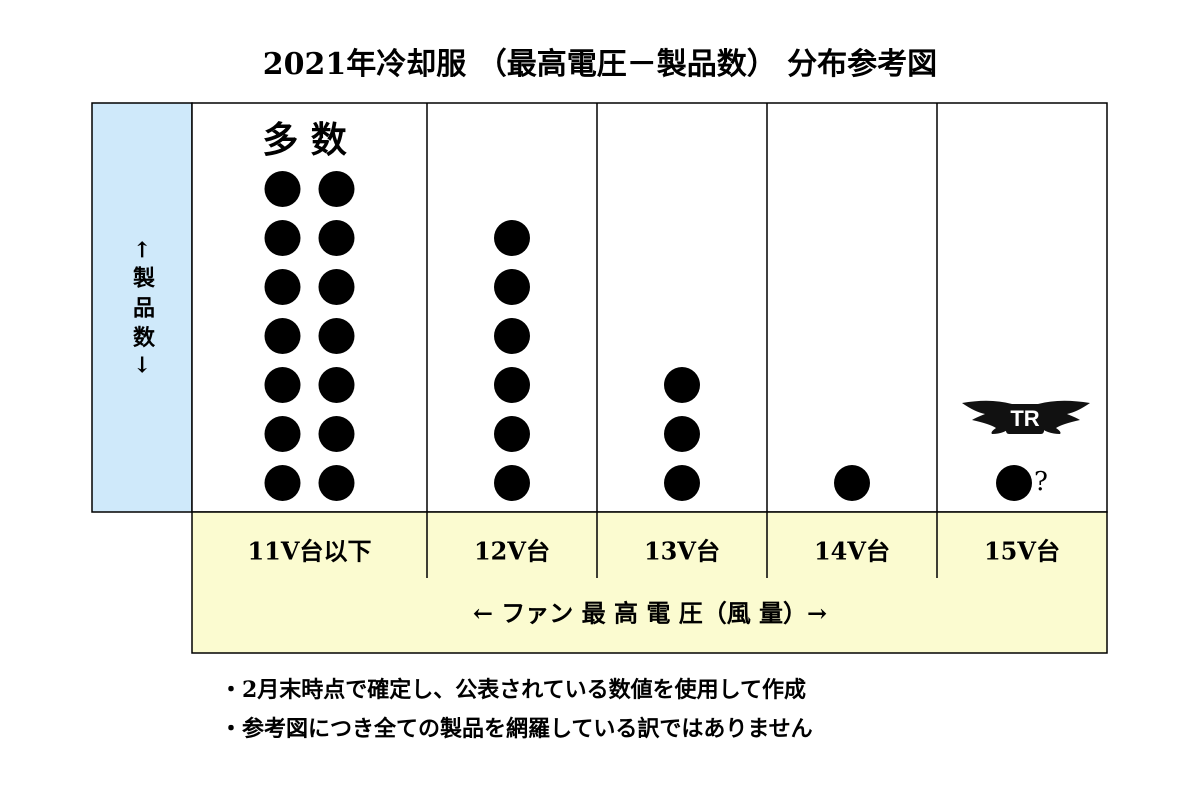 This screenshot has height=800, width=1200. I want to click on y-axis-label: ← 製 品 数 →, so click(142, 307).